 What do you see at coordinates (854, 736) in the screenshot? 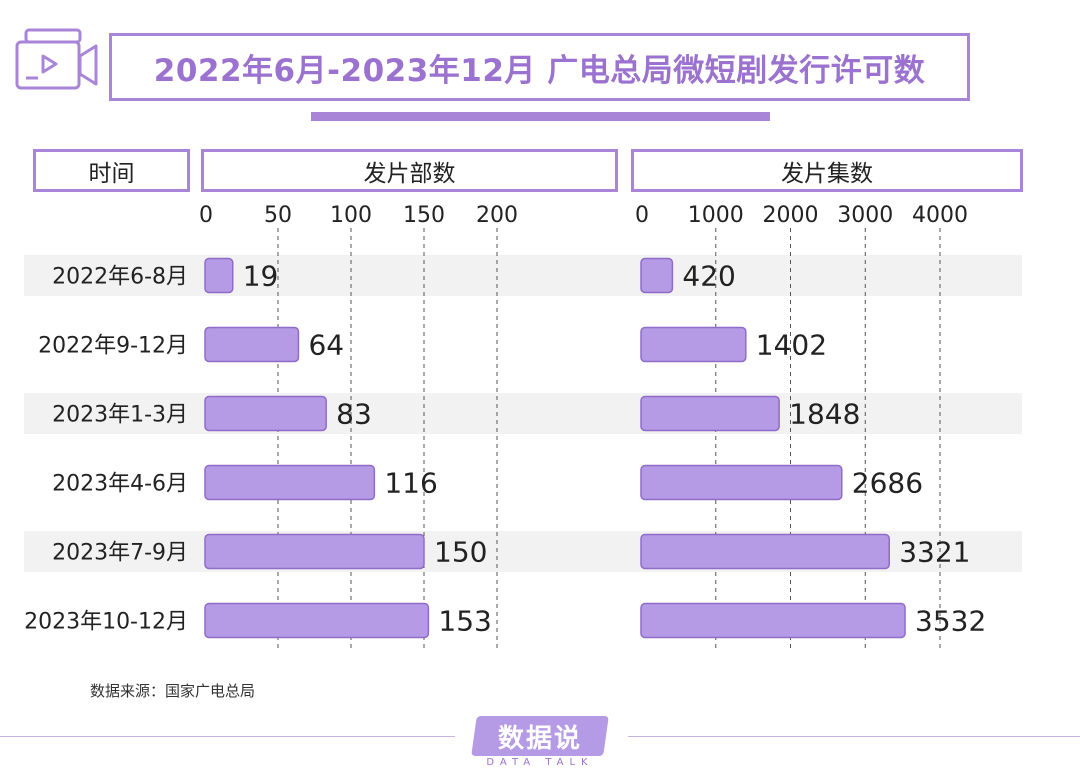
I see `footer-line-right` at bounding box center [854, 736].